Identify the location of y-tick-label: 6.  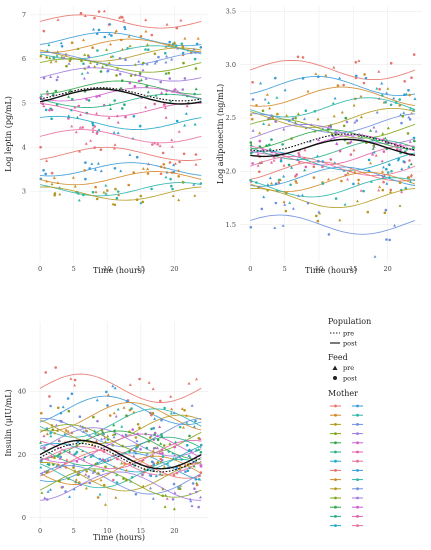
(24, 59).